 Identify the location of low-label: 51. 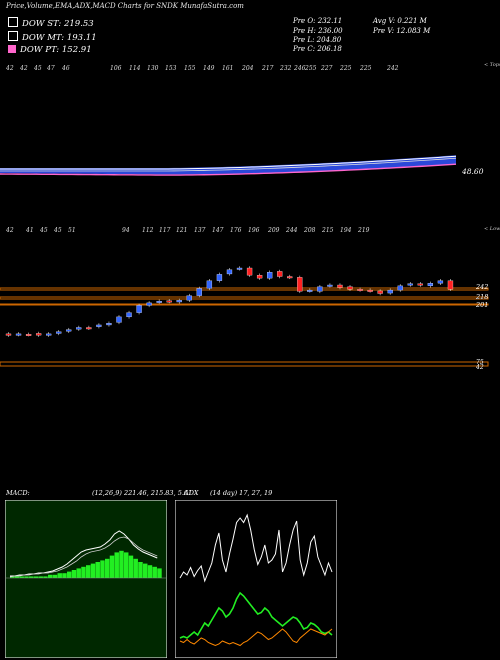
(72, 230).